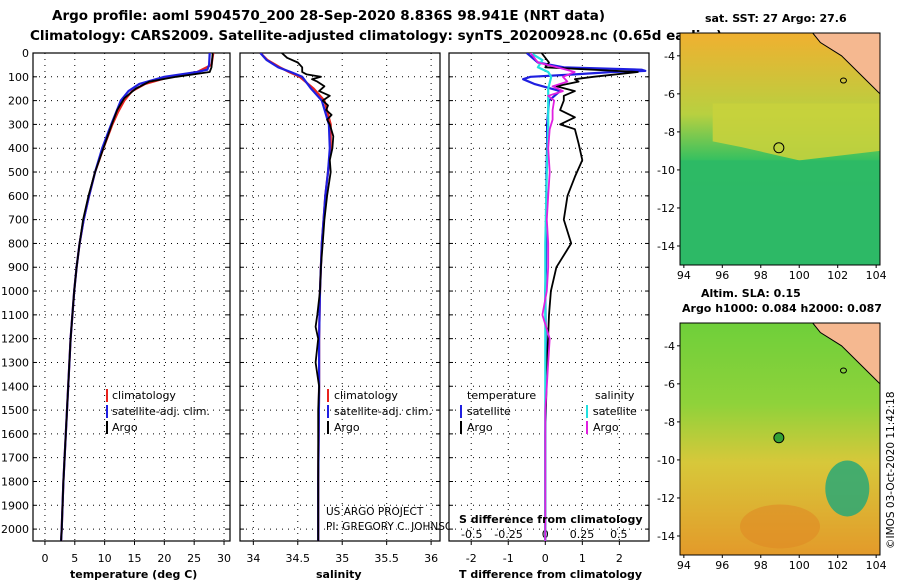 This screenshot has height=580, width=900. I want to click on salinity-legend: climatology satellite-adj. clim. Argo, so click(379, 411).